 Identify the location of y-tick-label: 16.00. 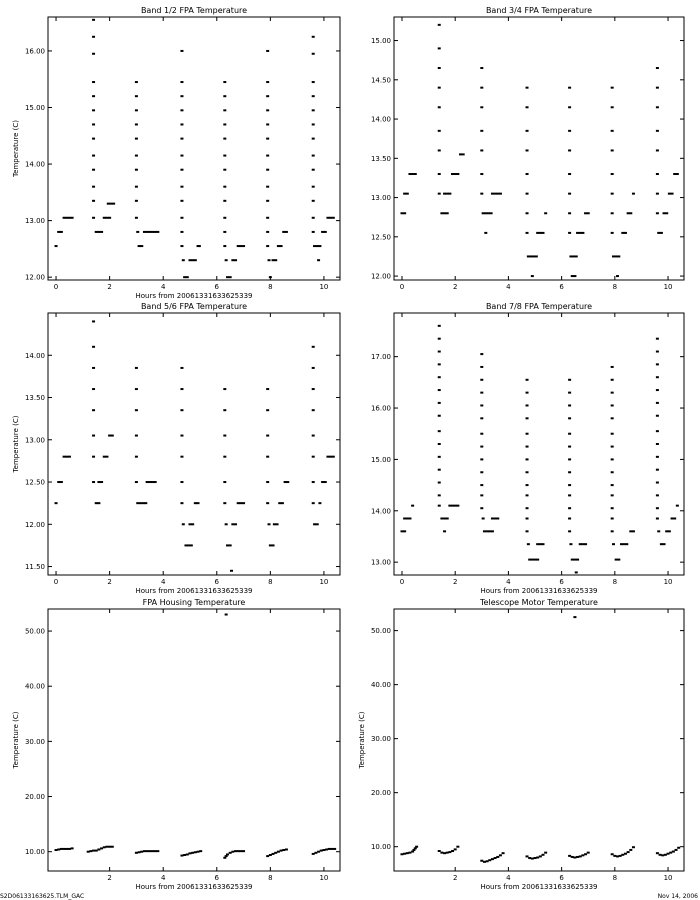
(35, 51).